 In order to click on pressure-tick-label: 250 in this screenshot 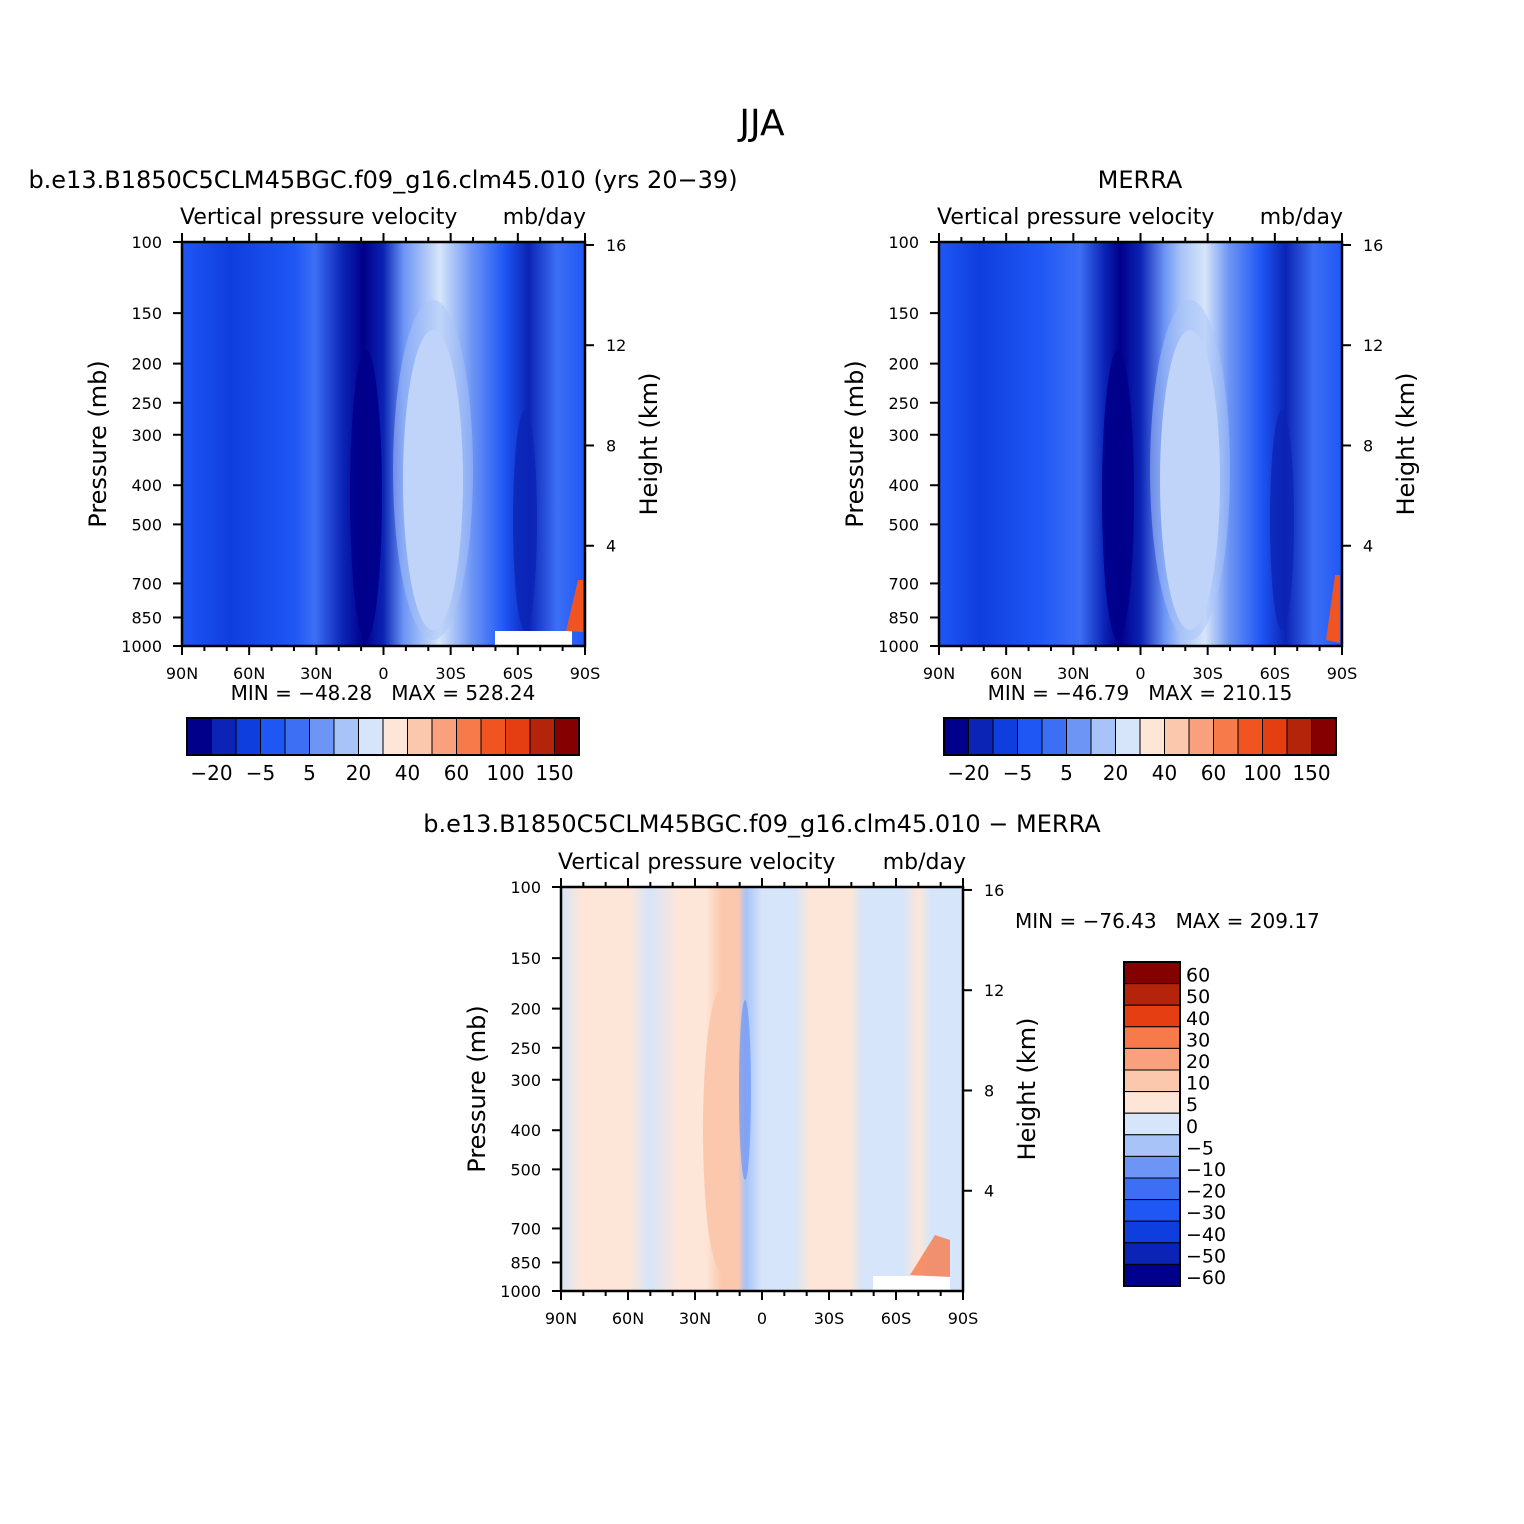, I will do `click(903, 403)`.